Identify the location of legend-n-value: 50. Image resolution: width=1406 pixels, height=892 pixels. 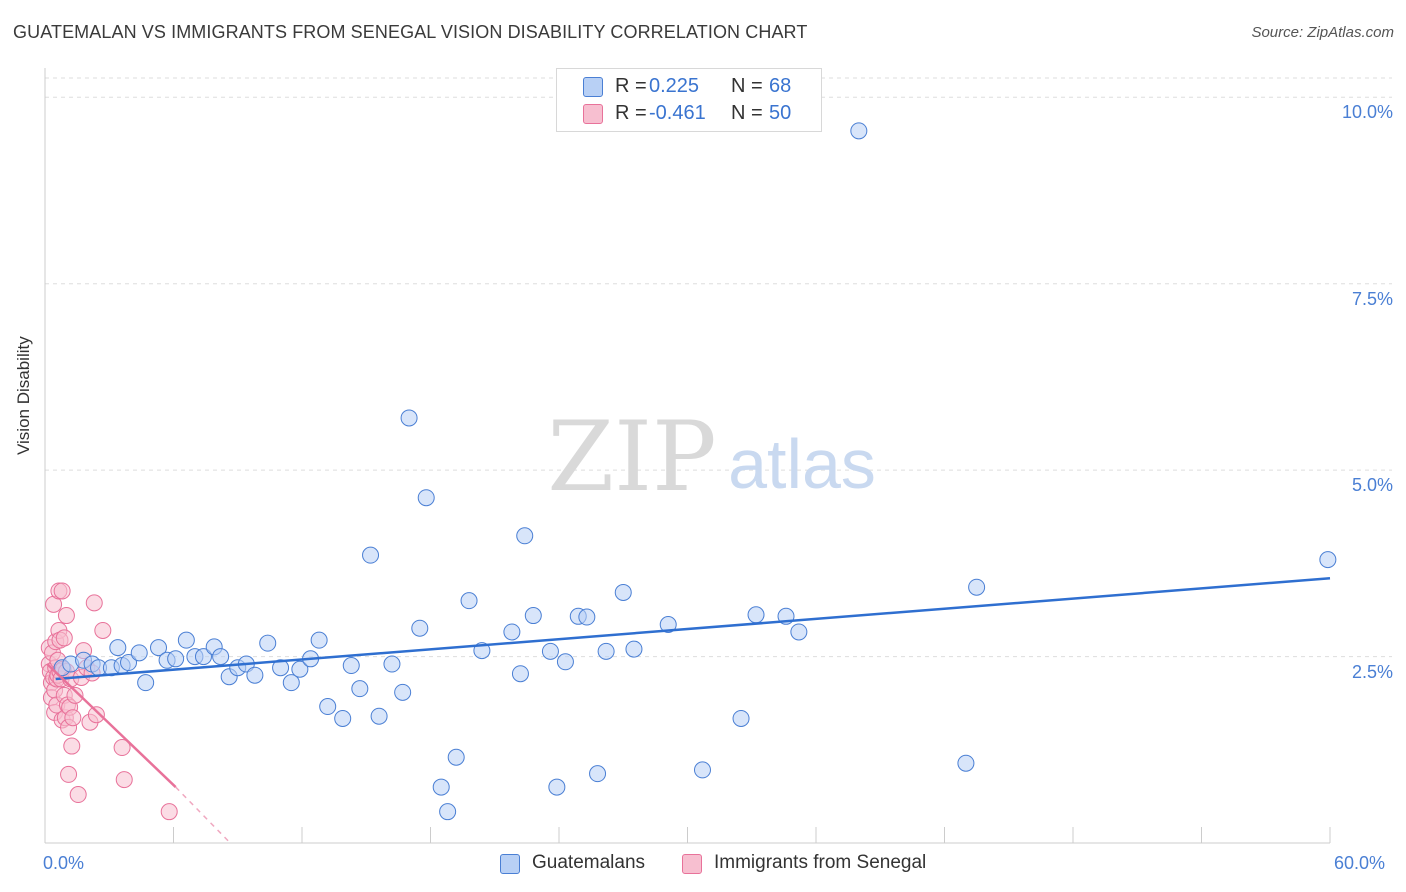
(780, 113).